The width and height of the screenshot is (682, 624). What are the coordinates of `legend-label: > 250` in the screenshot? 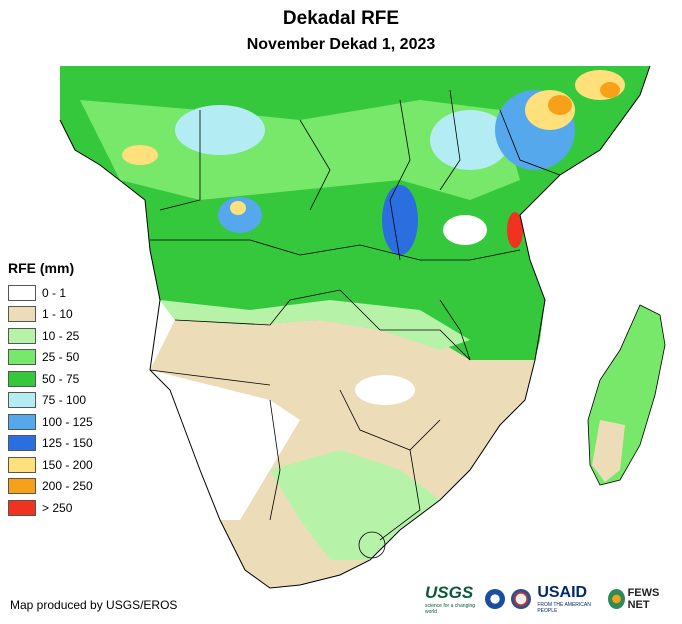 It's located at (57, 507).